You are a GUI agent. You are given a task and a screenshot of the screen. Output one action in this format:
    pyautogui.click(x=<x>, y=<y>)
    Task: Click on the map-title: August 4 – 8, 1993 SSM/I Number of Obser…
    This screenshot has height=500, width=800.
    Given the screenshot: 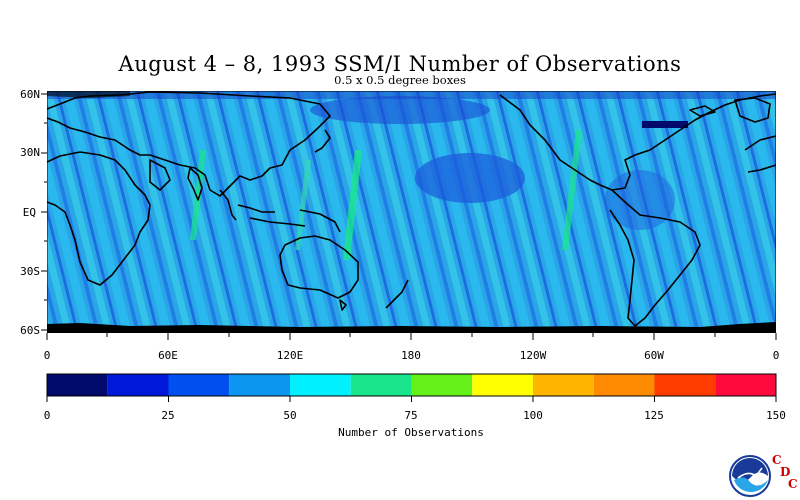 What is the action you would take?
    pyautogui.click(x=400, y=64)
    